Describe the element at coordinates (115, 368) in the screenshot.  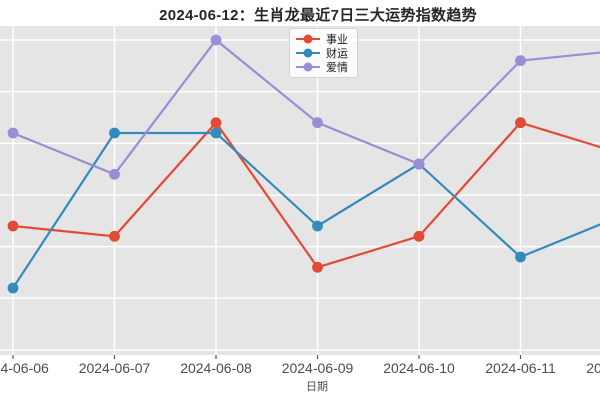
I see `x-tick-label: 2024-06-07` at that location.